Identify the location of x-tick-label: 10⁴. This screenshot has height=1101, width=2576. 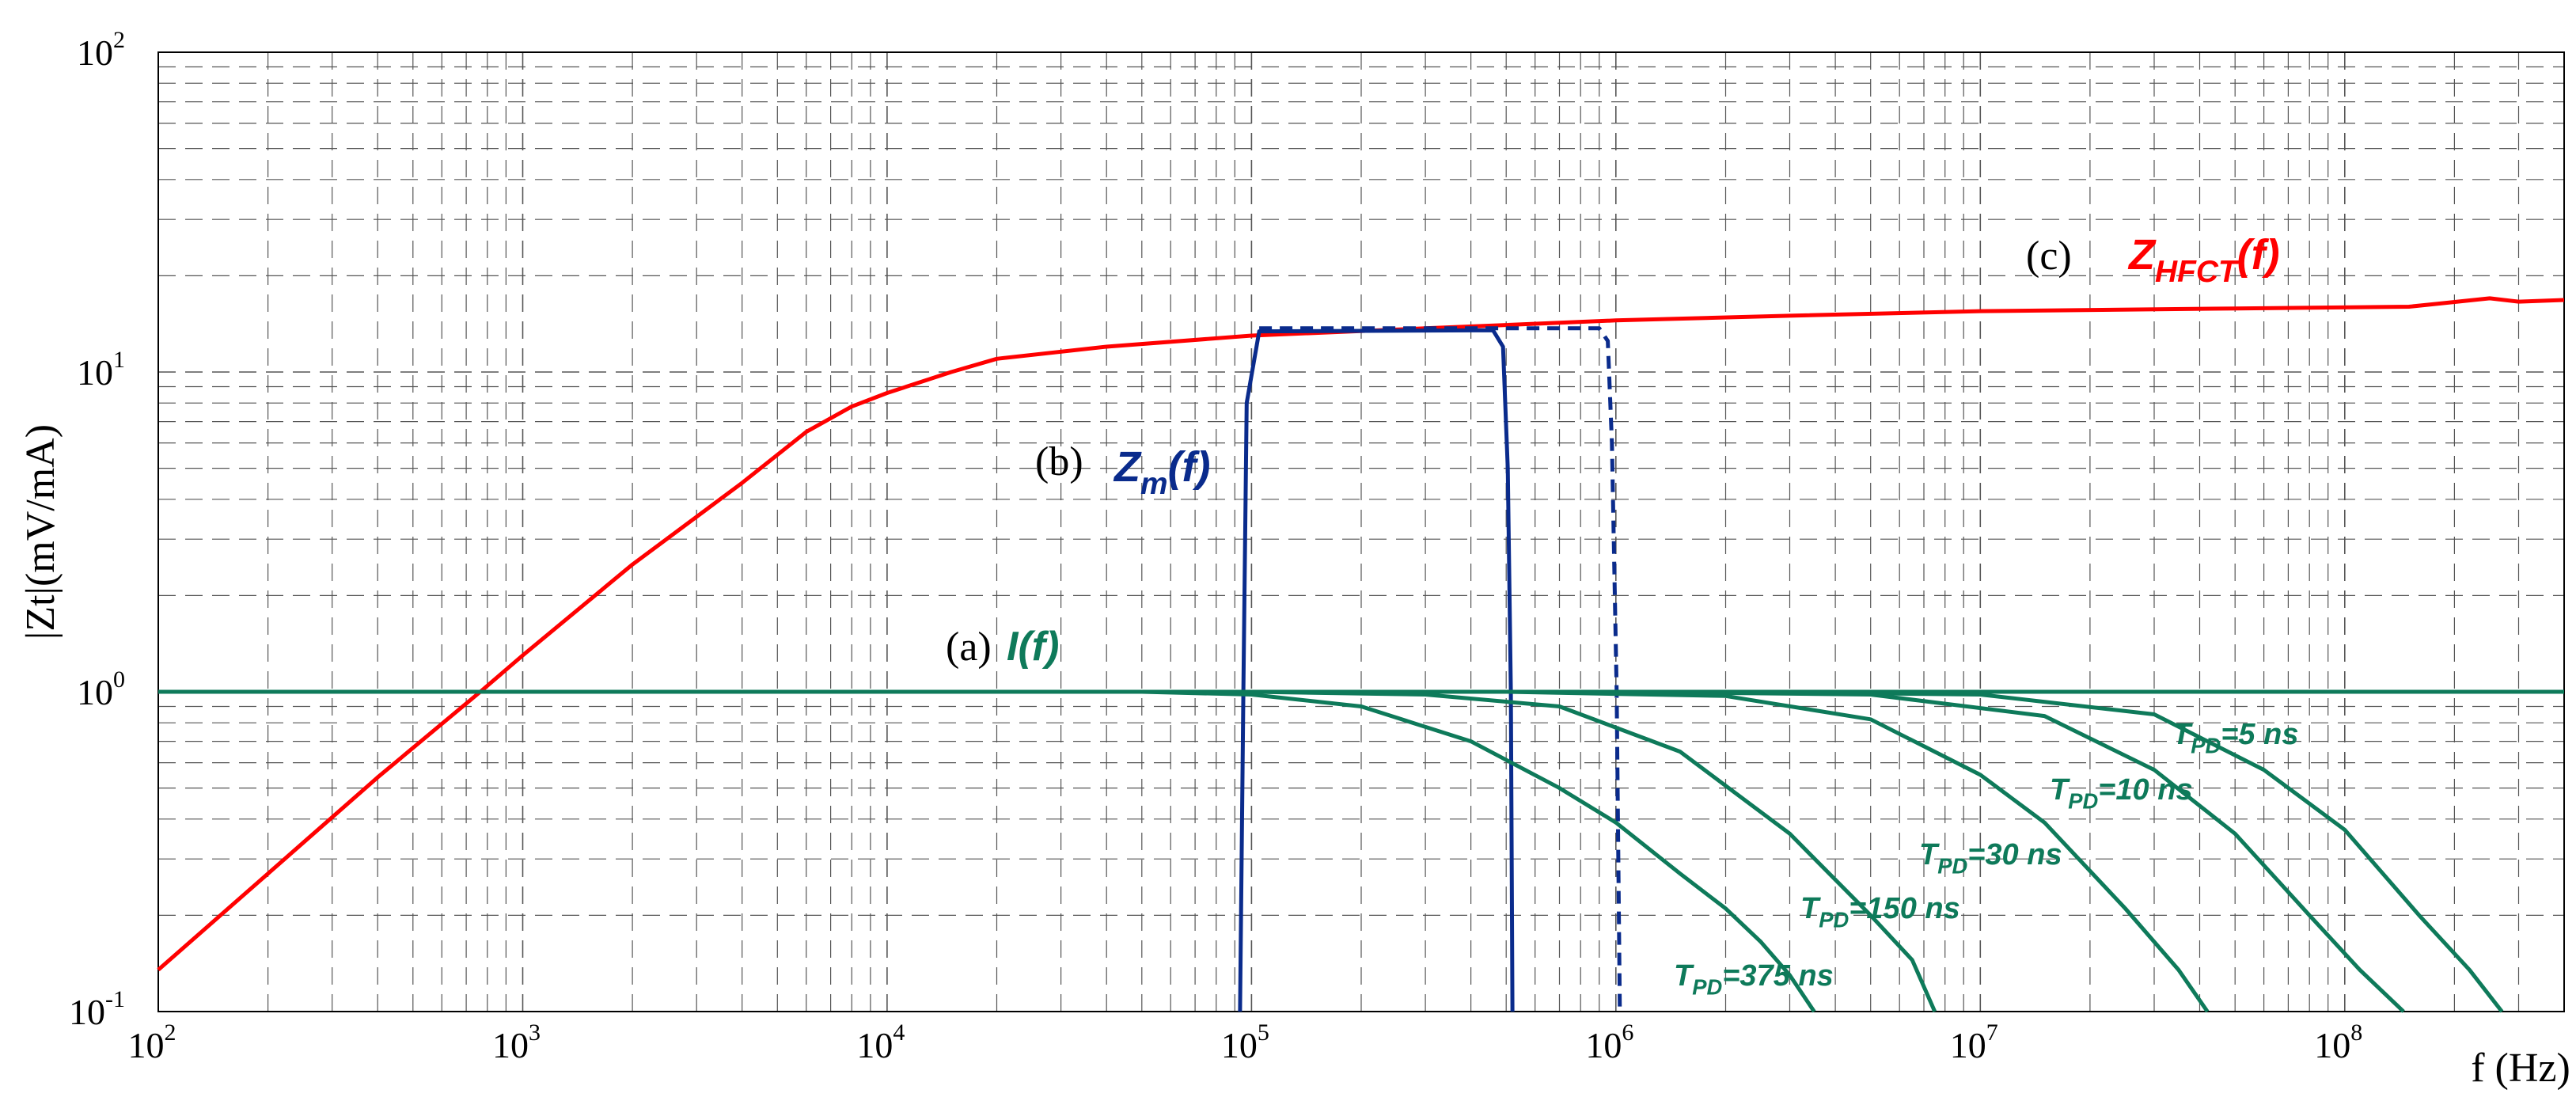
(880, 1042).